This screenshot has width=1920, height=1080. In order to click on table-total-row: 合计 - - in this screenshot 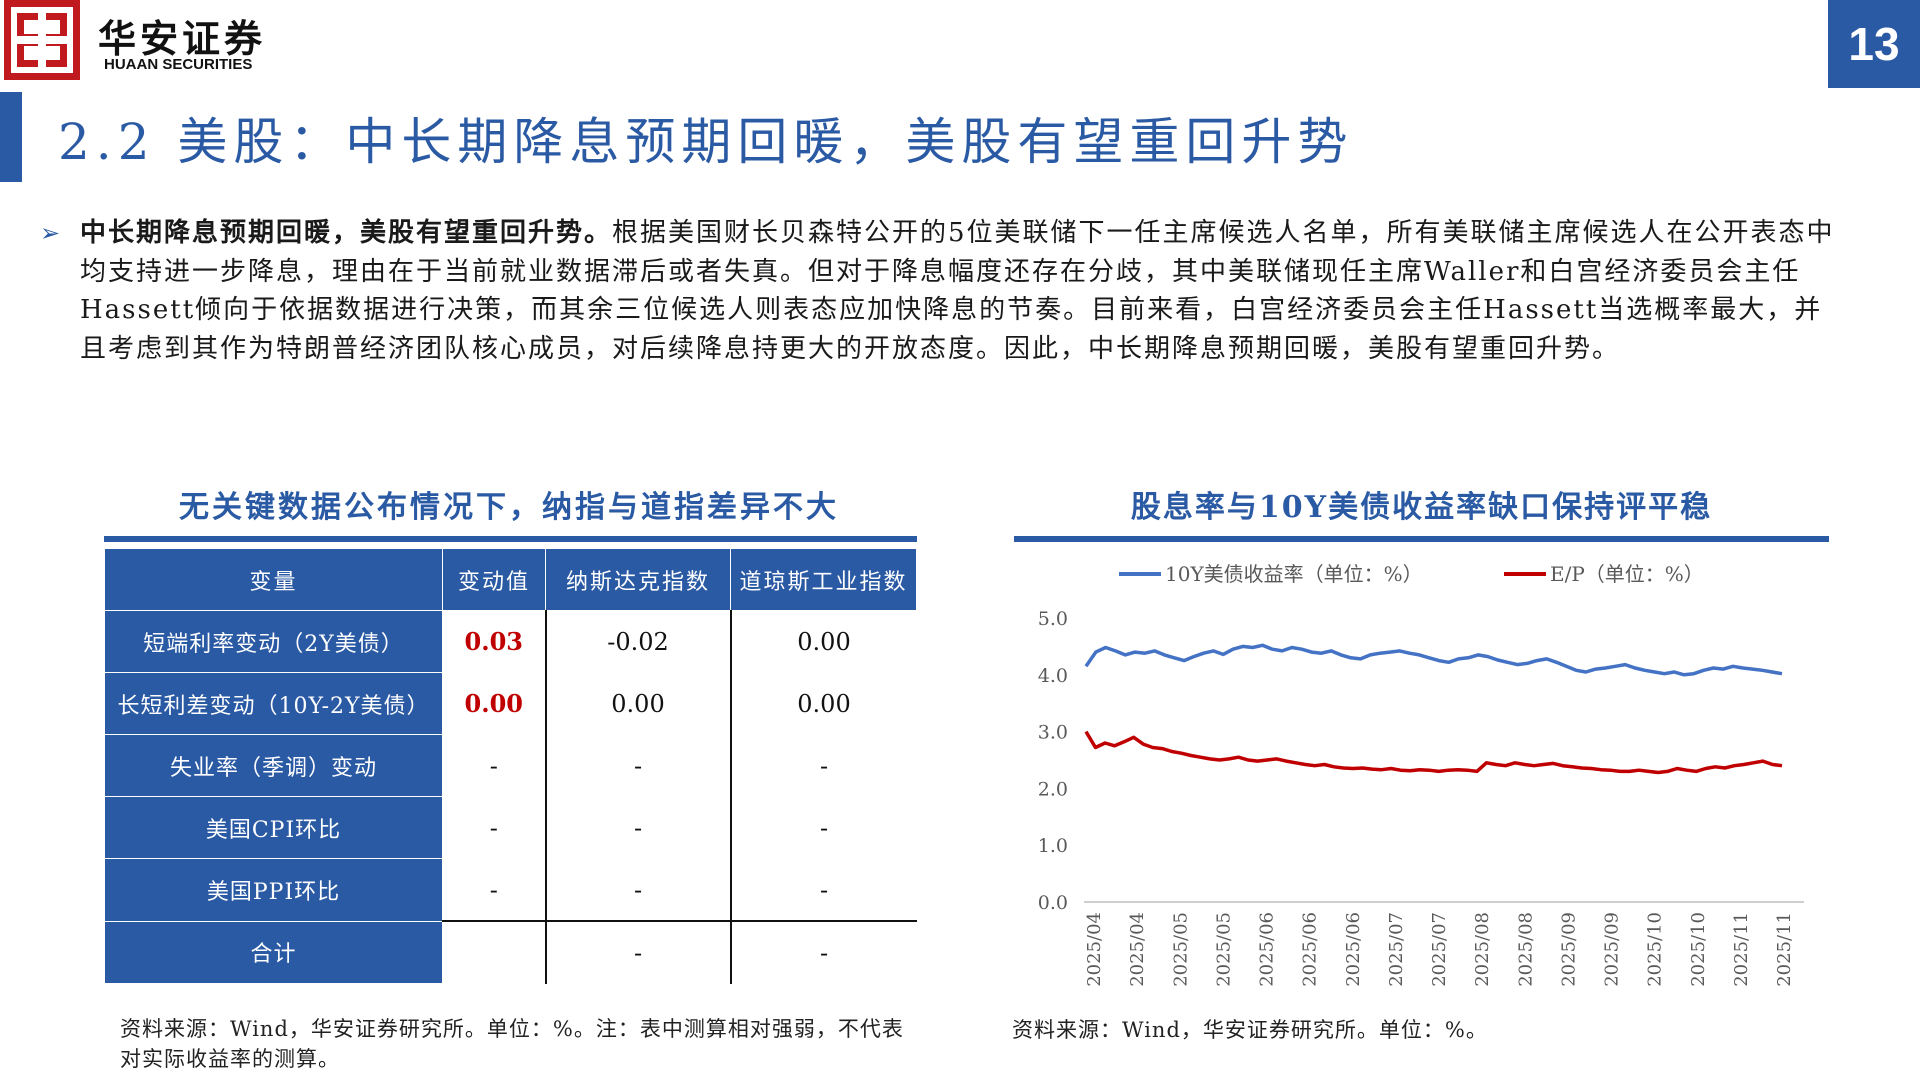, I will do `click(510, 952)`.